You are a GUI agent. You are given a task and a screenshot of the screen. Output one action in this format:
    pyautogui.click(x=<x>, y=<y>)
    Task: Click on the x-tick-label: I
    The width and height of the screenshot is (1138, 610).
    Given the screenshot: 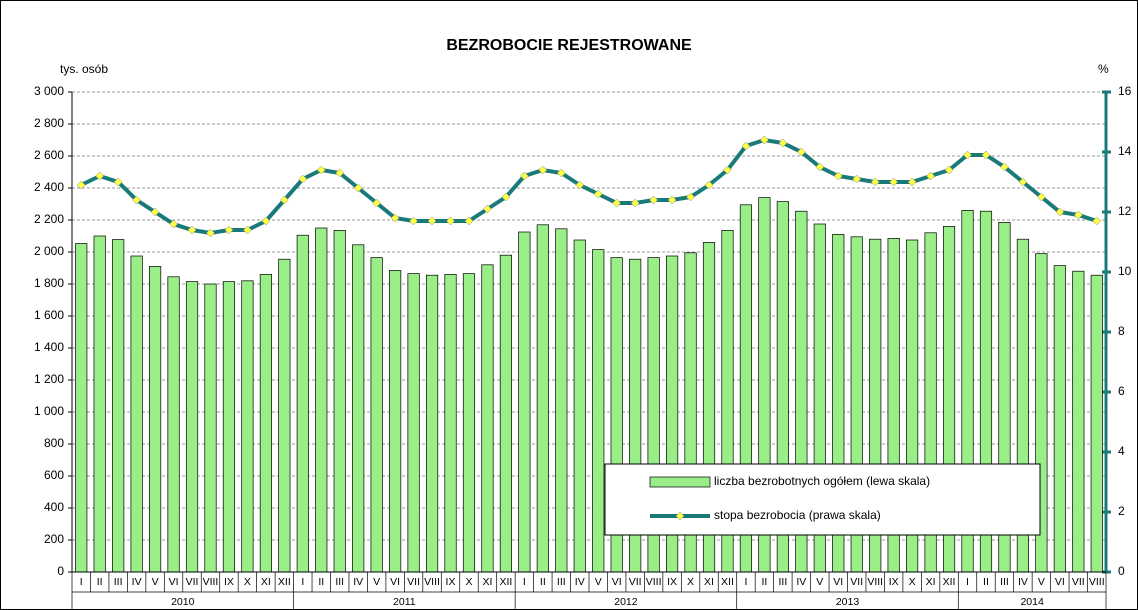 What is the action you would take?
    pyautogui.click(x=81, y=582)
    